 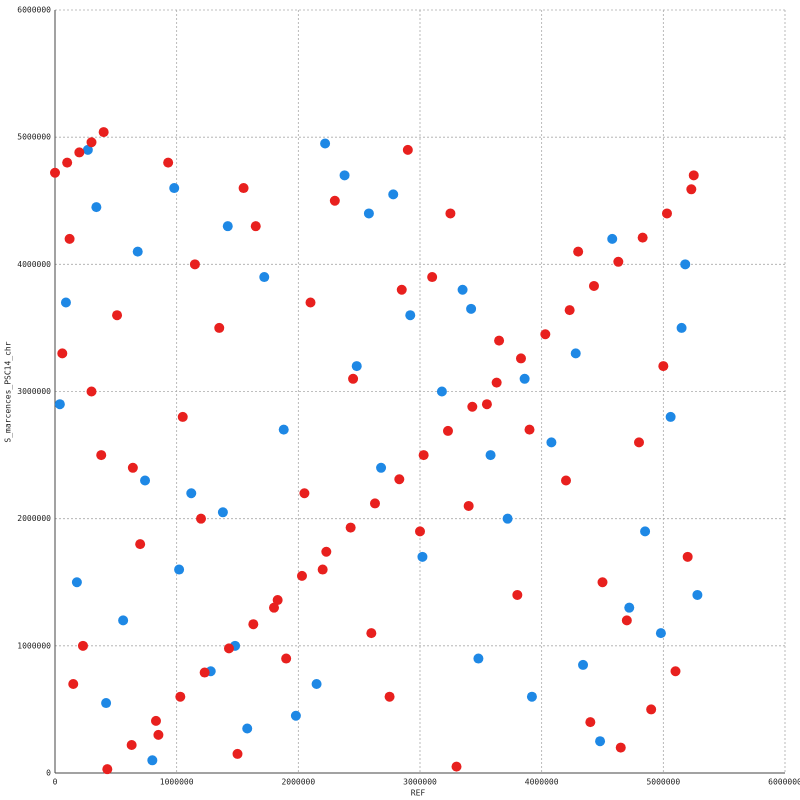 I want to click on y-tick-label: 5000000, so click(x=34, y=137).